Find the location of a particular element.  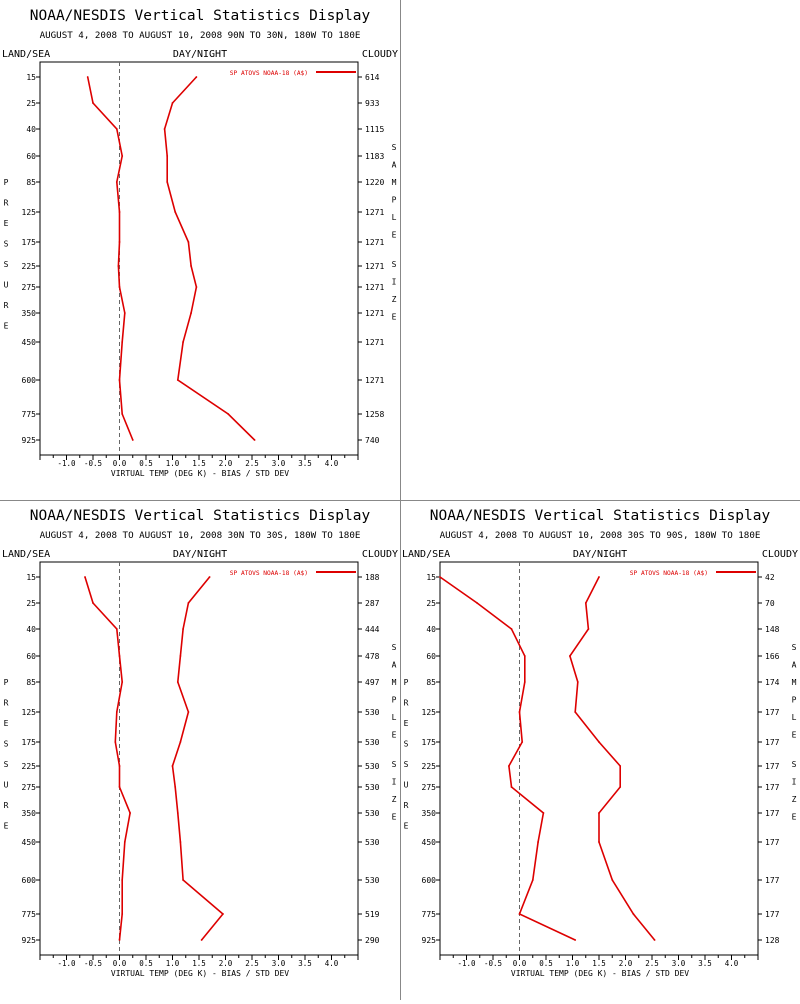

sample-size-label: 1220 is located at coordinates (374, 182).